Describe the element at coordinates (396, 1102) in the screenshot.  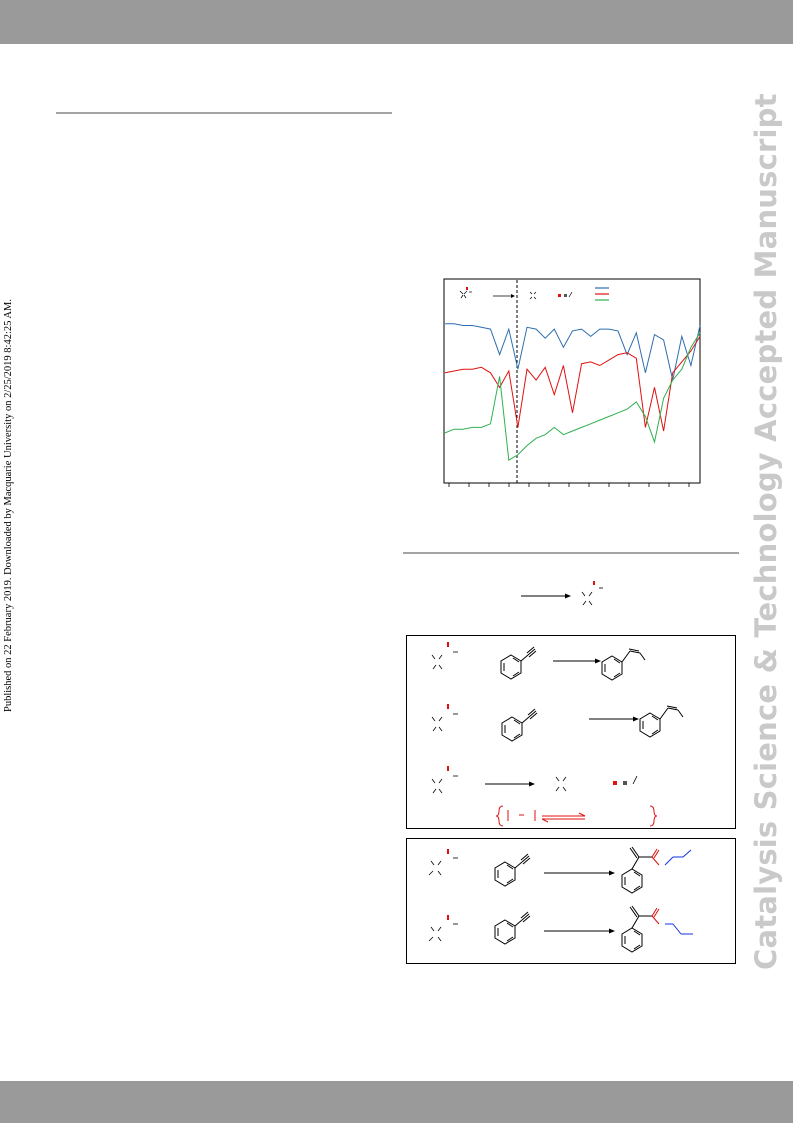
I see `footer-bar` at that location.